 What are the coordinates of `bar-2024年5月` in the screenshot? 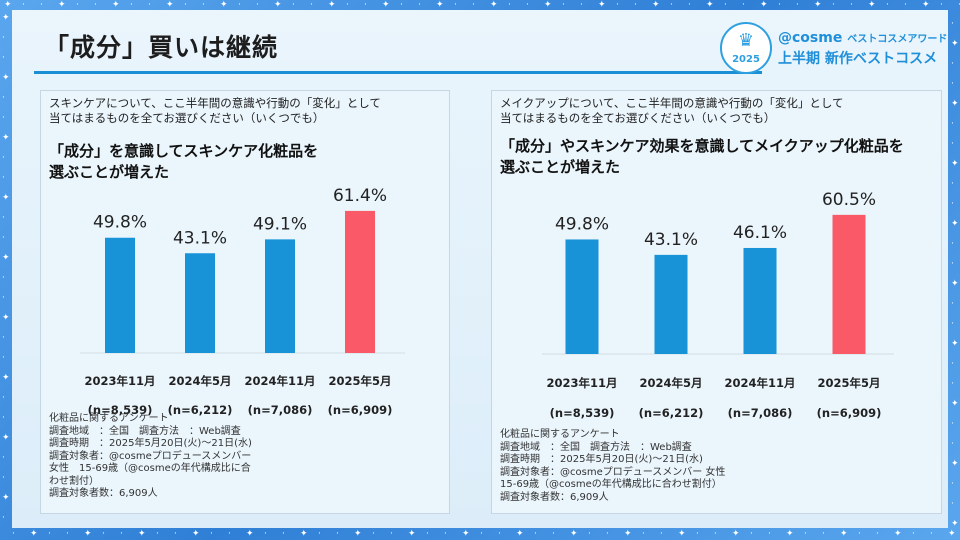 It's located at (200, 303).